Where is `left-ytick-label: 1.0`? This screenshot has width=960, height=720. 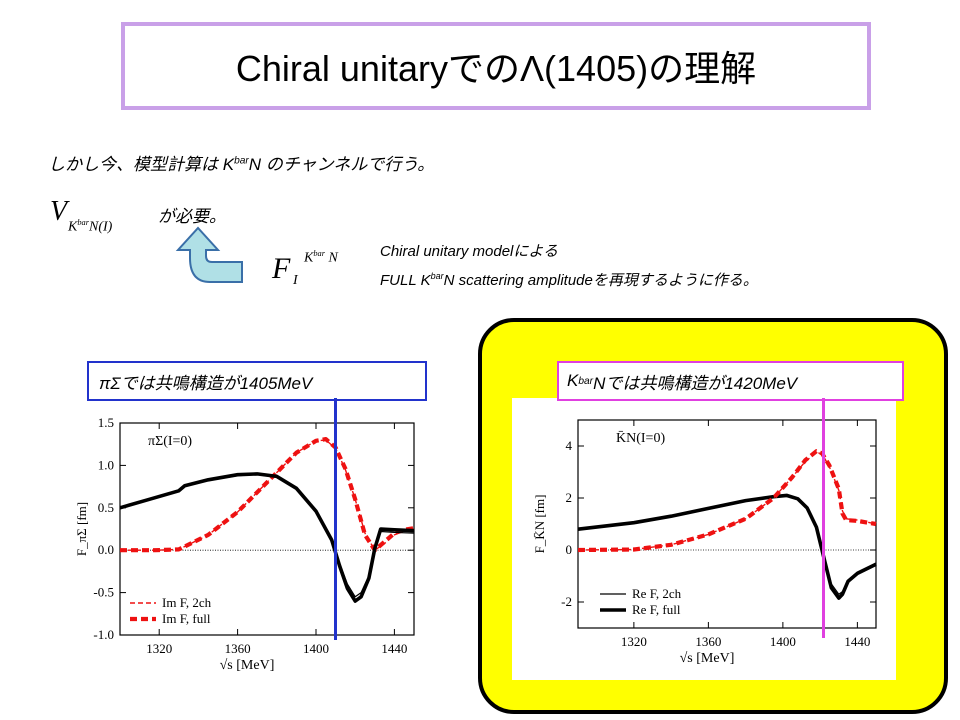
left-ytick-label: 1.0 is located at coordinates (106, 464).